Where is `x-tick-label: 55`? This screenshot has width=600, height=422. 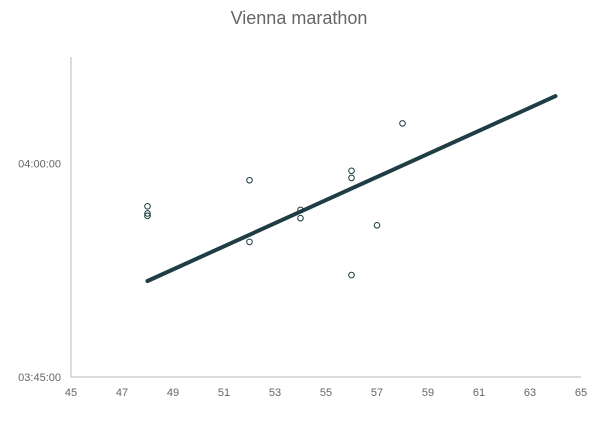
x-tick-label: 55 is located at coordinates (326, 393).